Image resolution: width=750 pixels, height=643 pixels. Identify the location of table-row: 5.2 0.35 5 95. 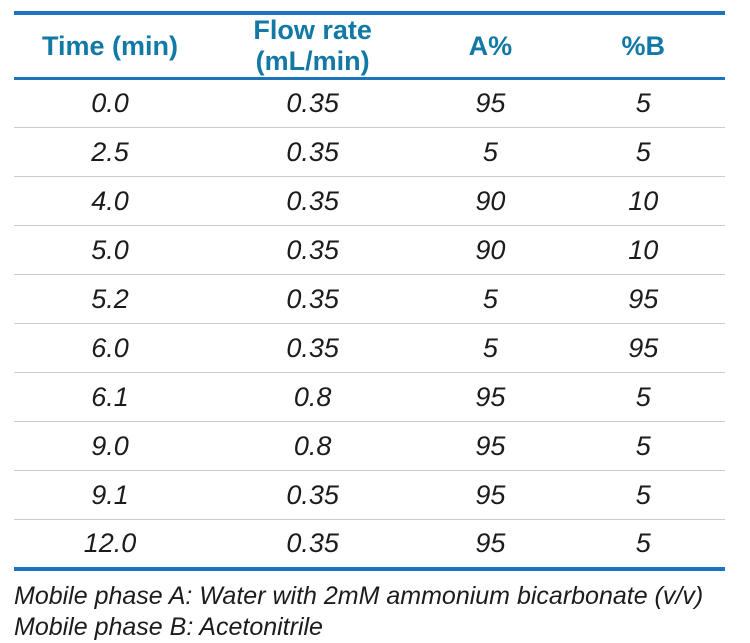
(369, 299).